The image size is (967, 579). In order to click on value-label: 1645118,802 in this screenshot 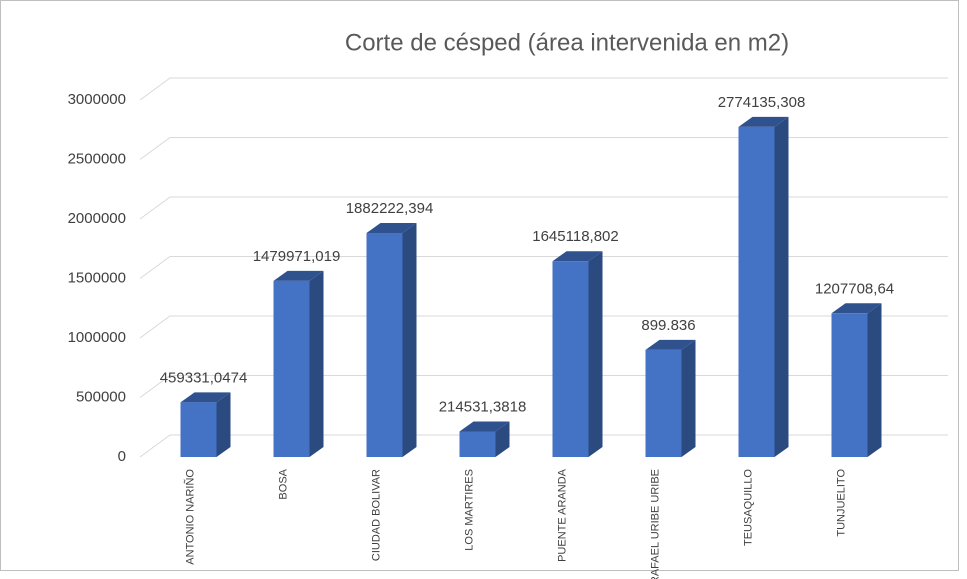, I will do `click(575, 236)`.